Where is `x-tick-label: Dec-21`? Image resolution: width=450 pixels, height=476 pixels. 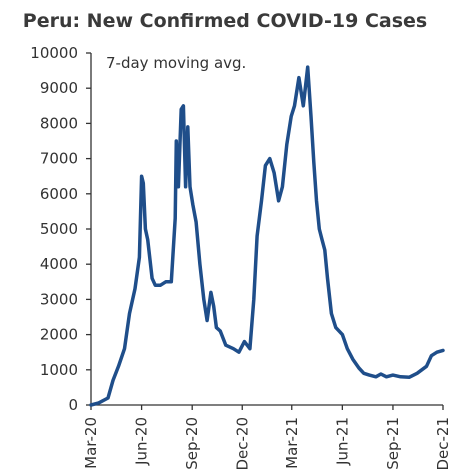 x-tick-label: Dec-21 is located at coordinates (442, 444).